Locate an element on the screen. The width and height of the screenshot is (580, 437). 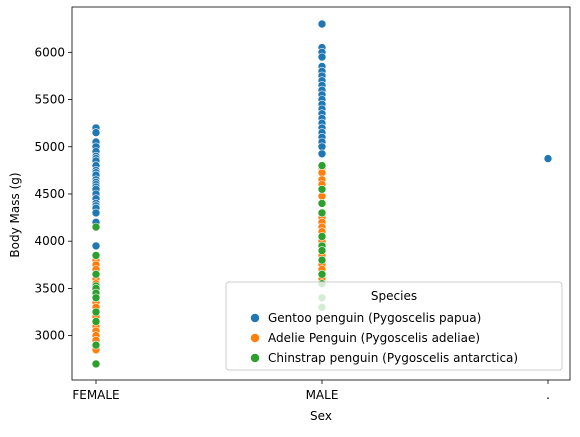
legend-entry-label: Adelie Penguin (Pygoscelis adeliae) is located at coordinates (374, 338).